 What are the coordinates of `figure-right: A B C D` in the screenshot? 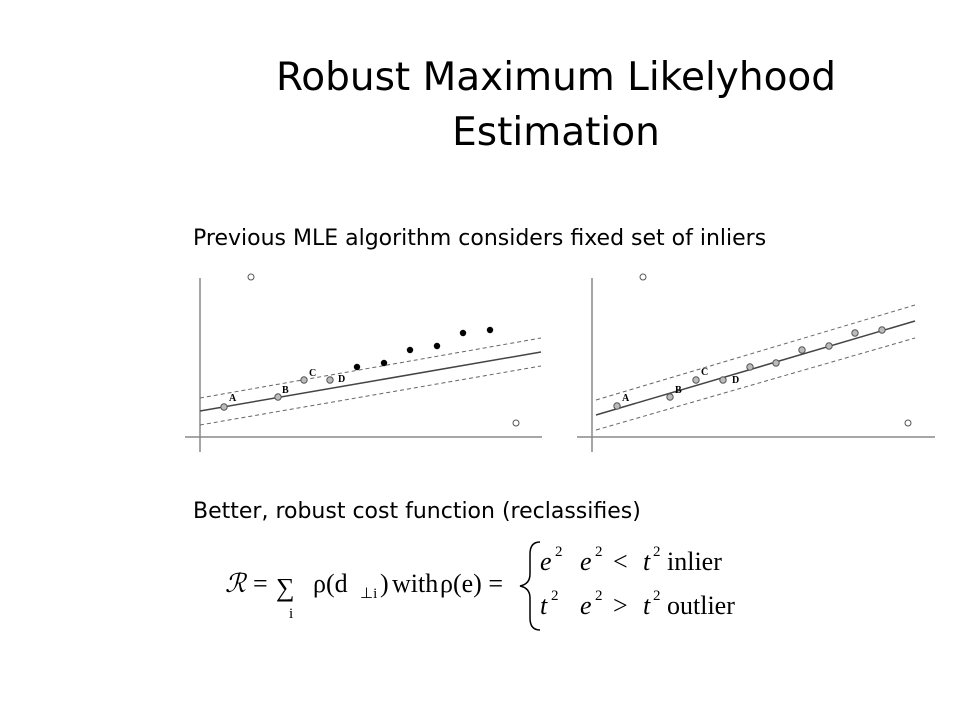 It's located at (756, 362).